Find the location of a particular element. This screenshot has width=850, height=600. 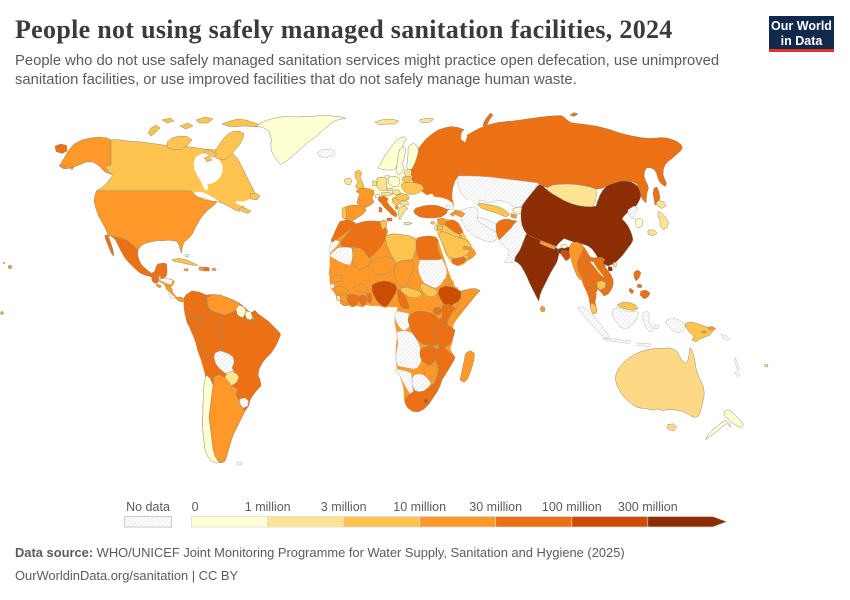

svg-text: 30 million is located at coordinates (495, 507).